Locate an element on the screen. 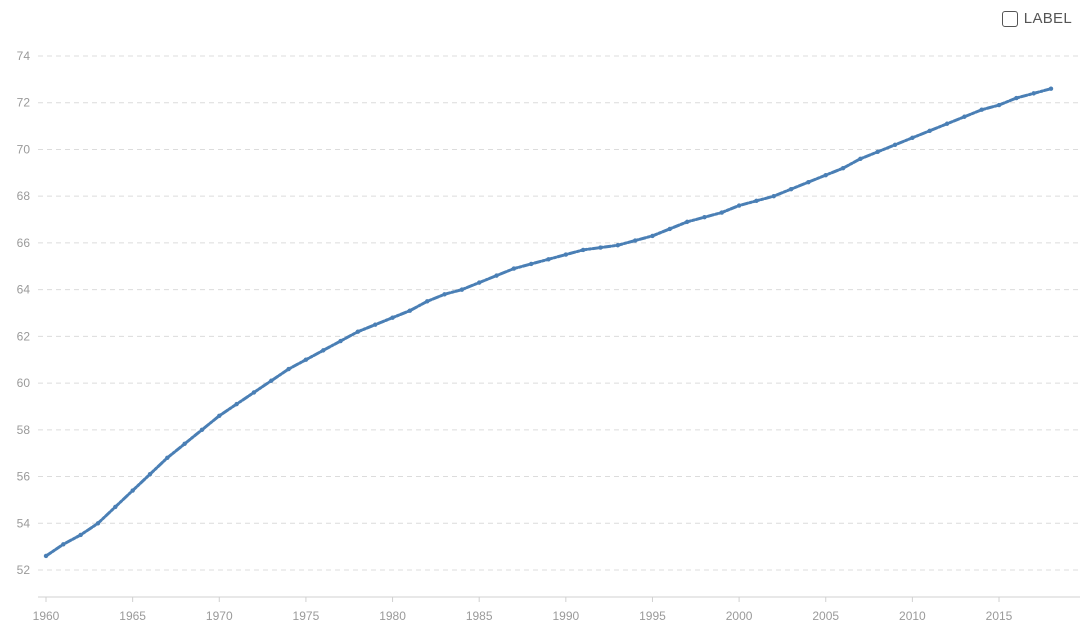 The height and width of the screenshot is (638, 1080). label-toggle: LABEL is located at coordinates (1036, 18).